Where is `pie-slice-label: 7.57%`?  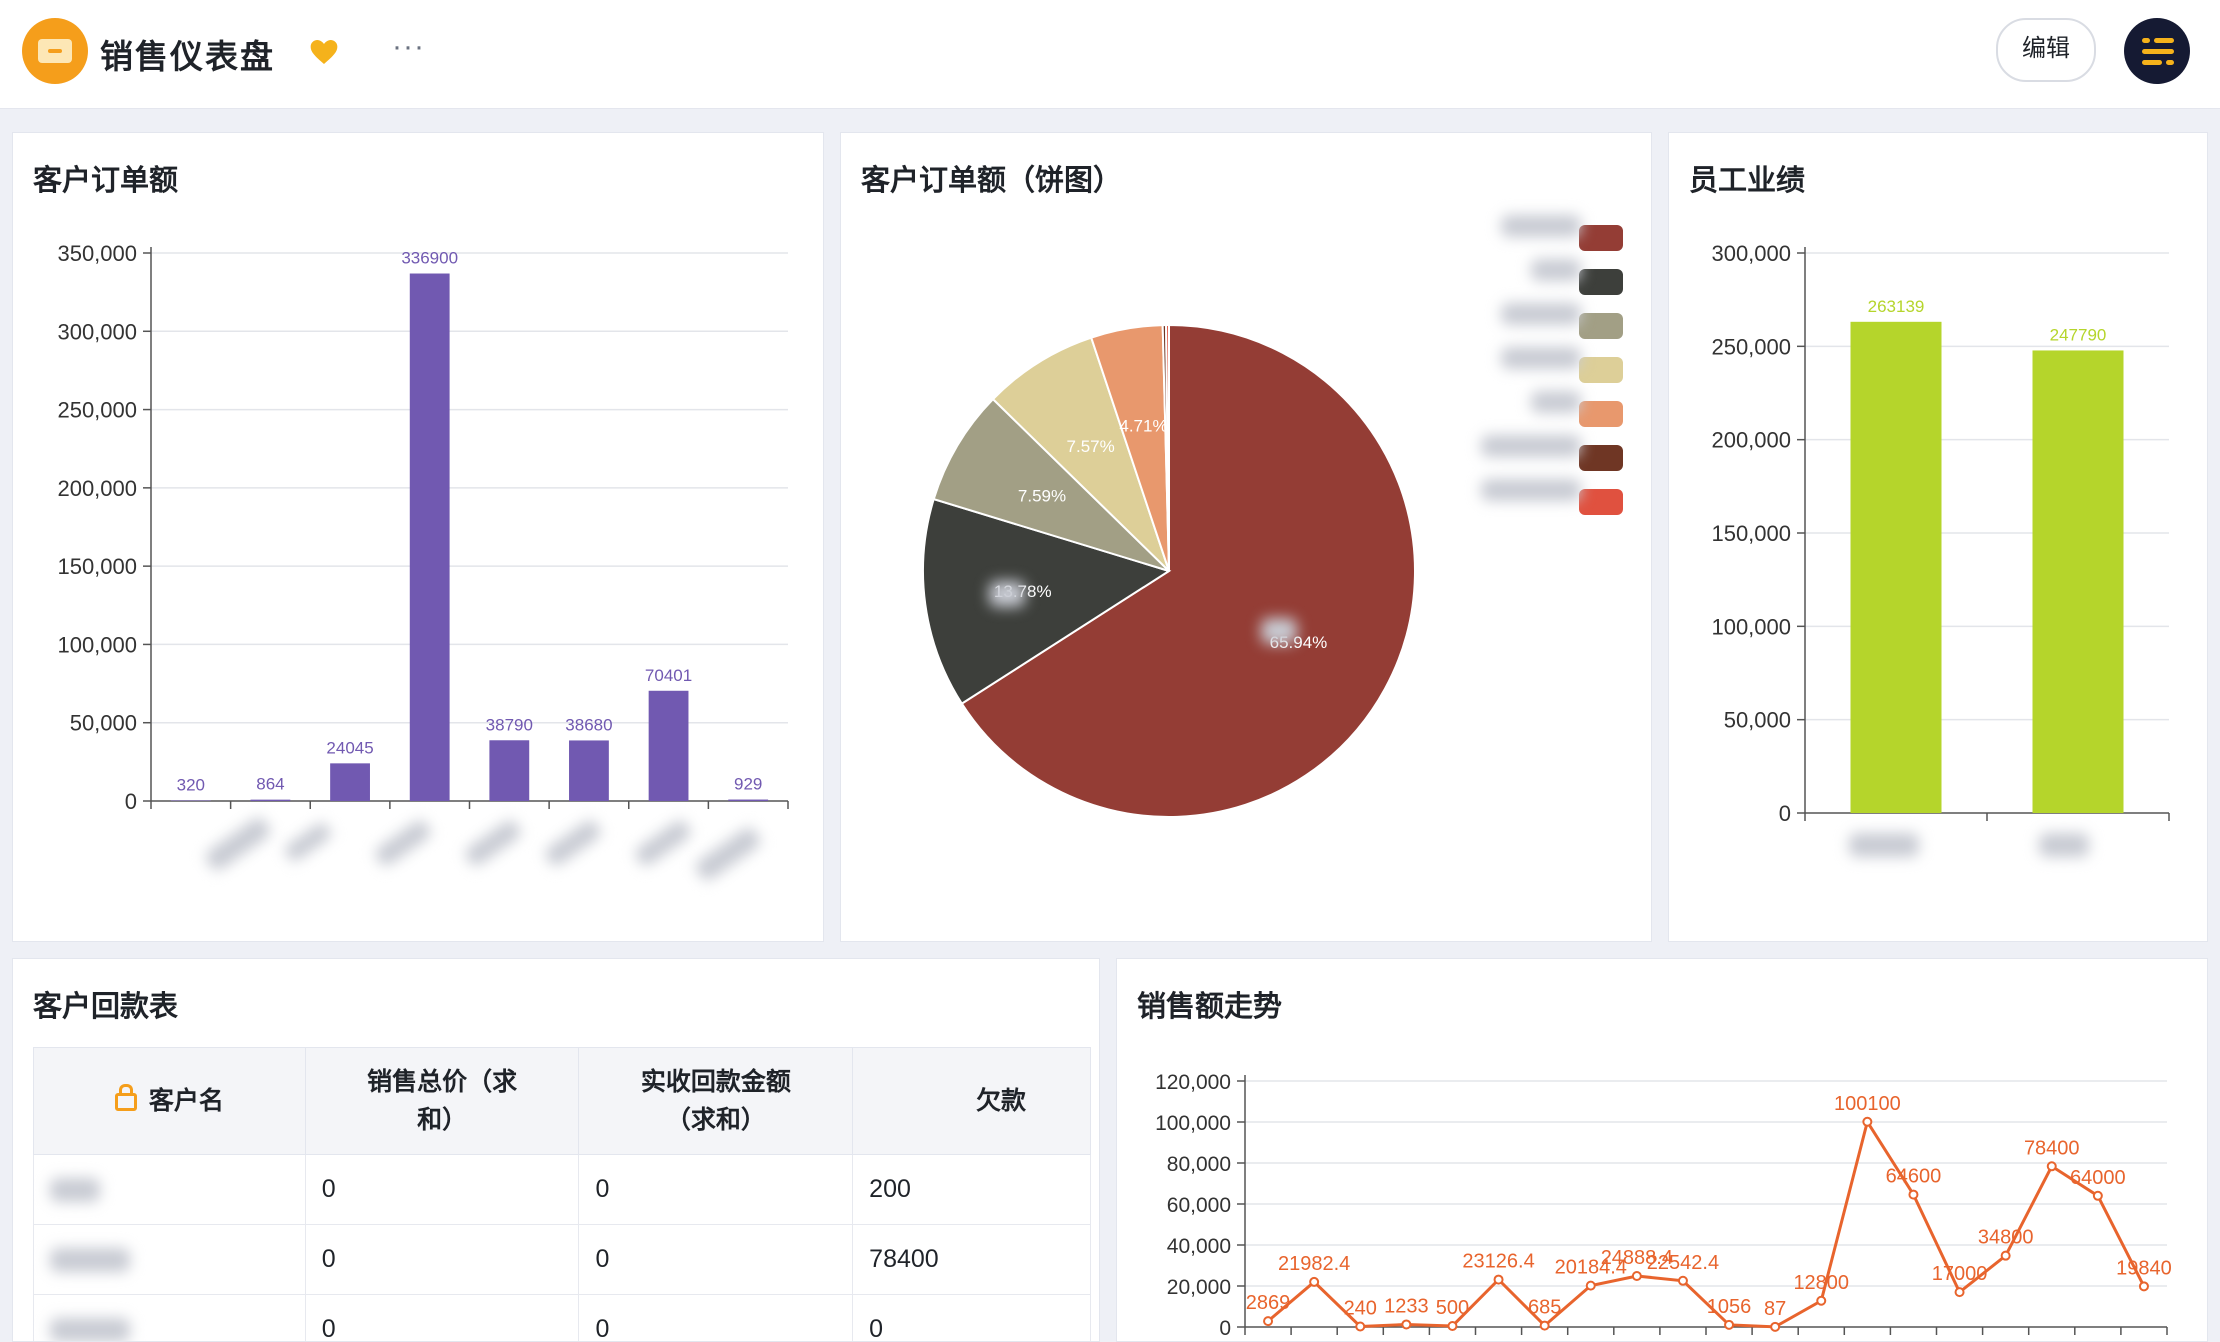
pie-slice-label: 7.57% is located at coordinates (1091, 446).